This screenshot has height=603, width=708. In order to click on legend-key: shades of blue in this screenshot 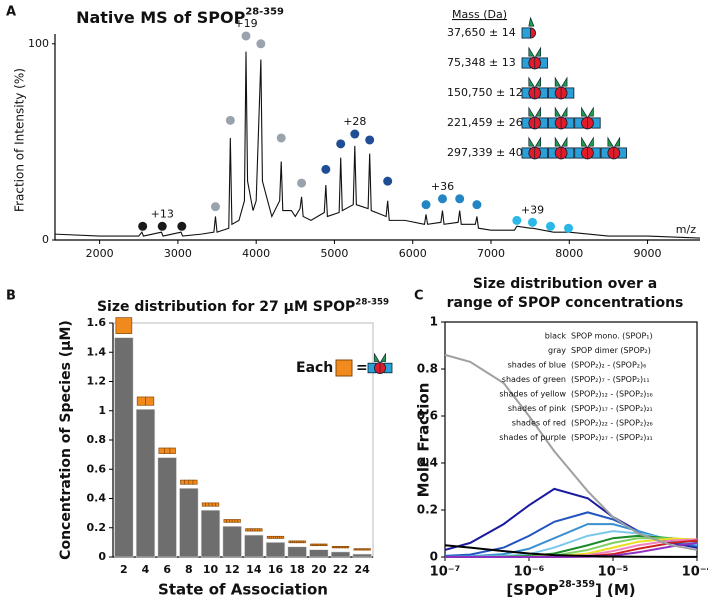, I will do `click(537, 365)`.